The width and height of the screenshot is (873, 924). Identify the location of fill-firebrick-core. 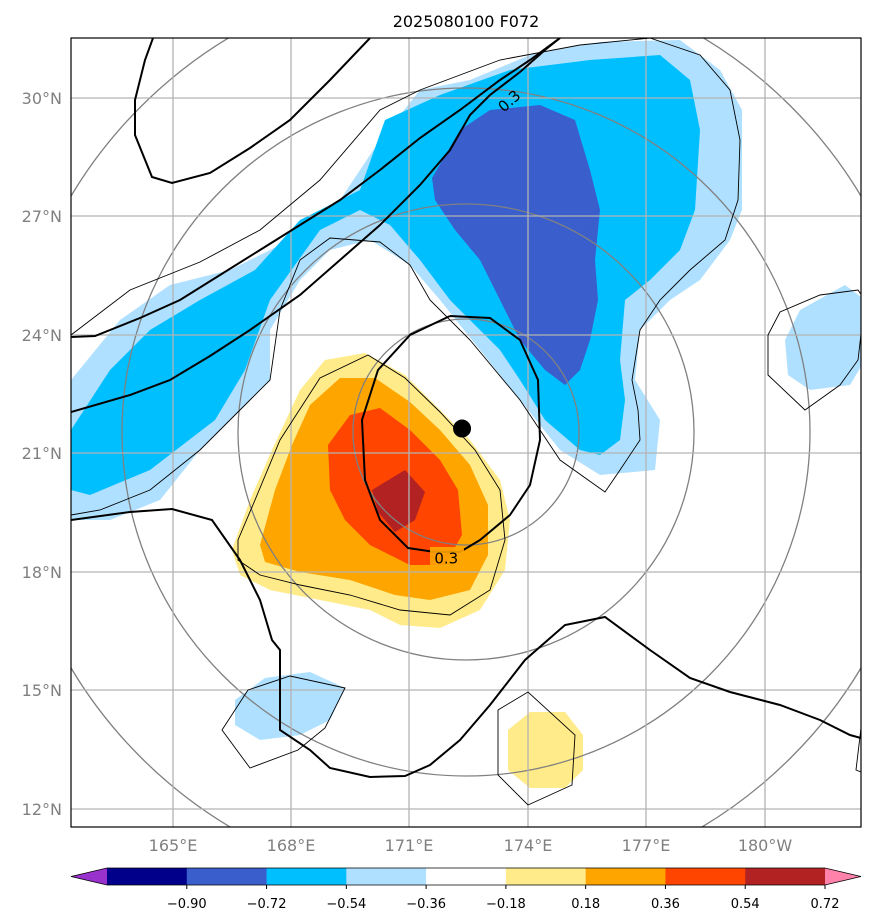
(398, 501).